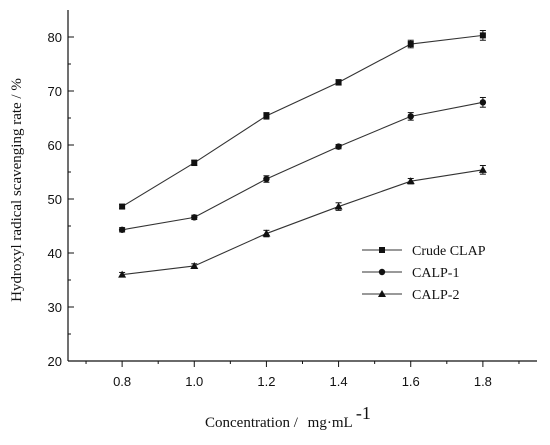  What do you see at coordinates (55, 361) in the screenshot?
I see `y-tick-label: 20` at bounding box center [55, 361].